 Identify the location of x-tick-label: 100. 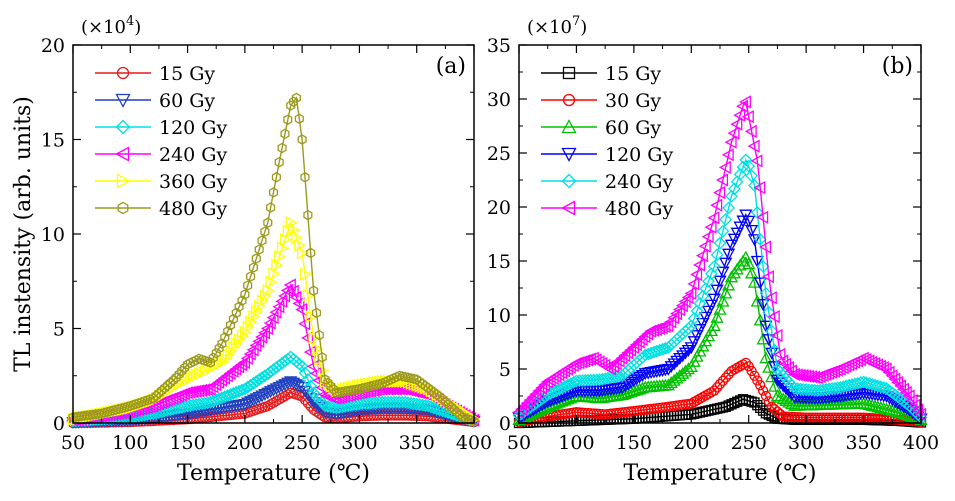
(130, 443).